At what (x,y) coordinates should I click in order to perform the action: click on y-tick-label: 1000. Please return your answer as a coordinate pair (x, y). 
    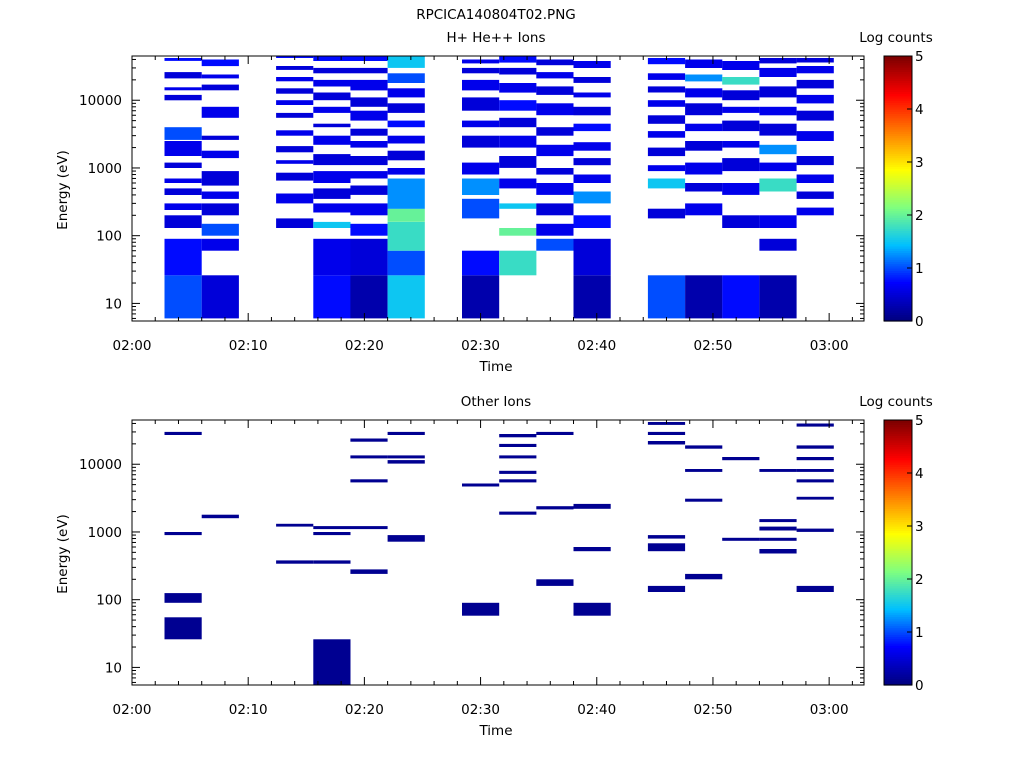
    Looking at the image, I should click on (105, 169).